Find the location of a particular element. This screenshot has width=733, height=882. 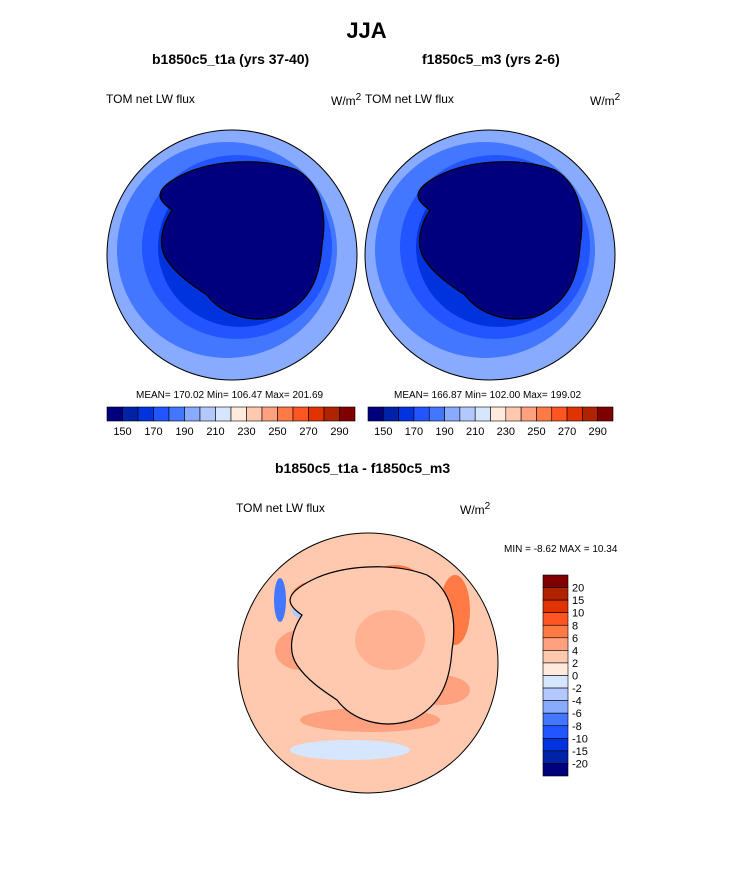

diff-colorbar-tick-label: -15 is located at coordinates (580, 752).